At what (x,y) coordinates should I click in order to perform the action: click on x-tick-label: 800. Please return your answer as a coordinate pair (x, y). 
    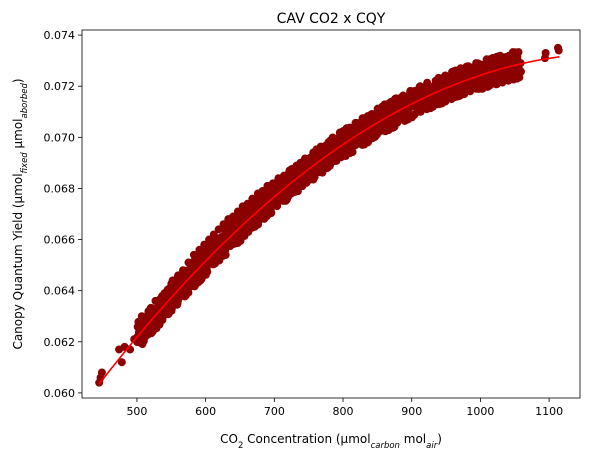
    Looking at the image, I should click on (343, 411).